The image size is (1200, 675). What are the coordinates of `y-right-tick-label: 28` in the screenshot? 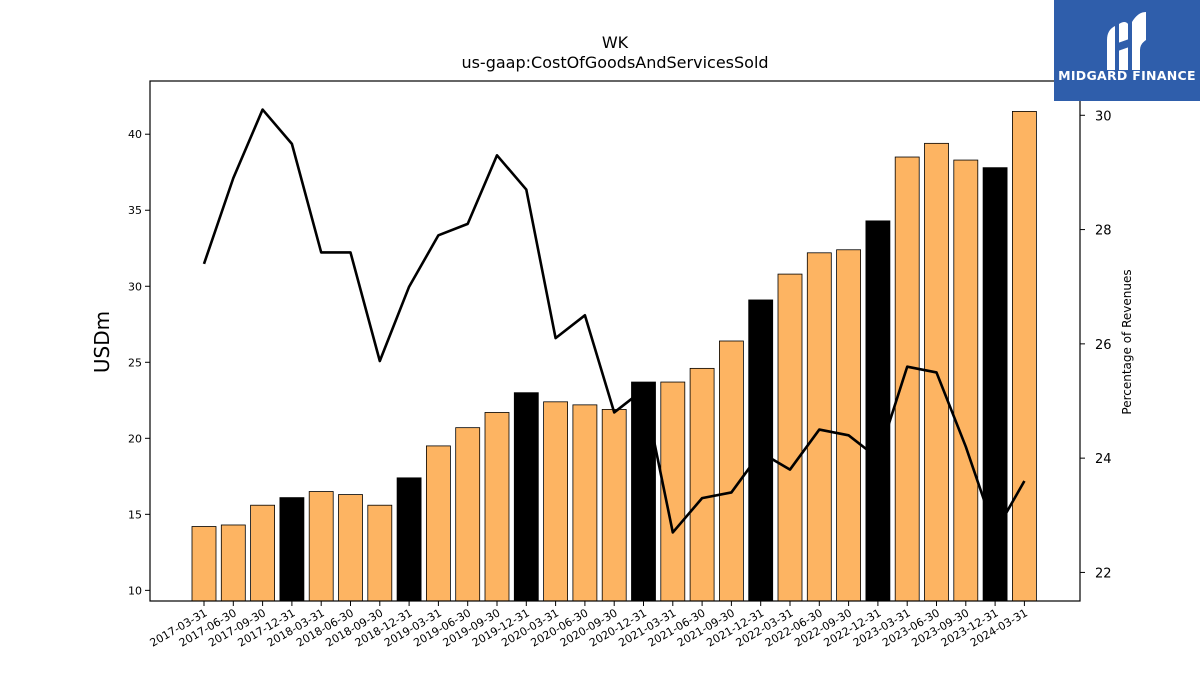 It's located at (1103, 231).